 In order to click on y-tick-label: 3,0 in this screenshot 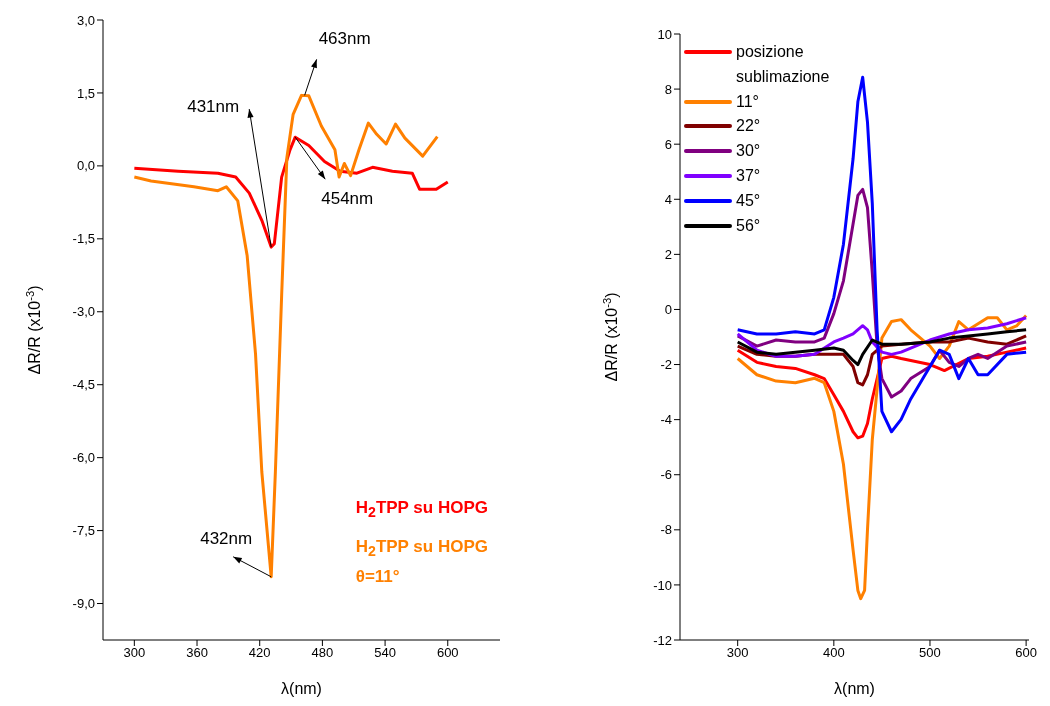, I will do `click(85, 20)`.